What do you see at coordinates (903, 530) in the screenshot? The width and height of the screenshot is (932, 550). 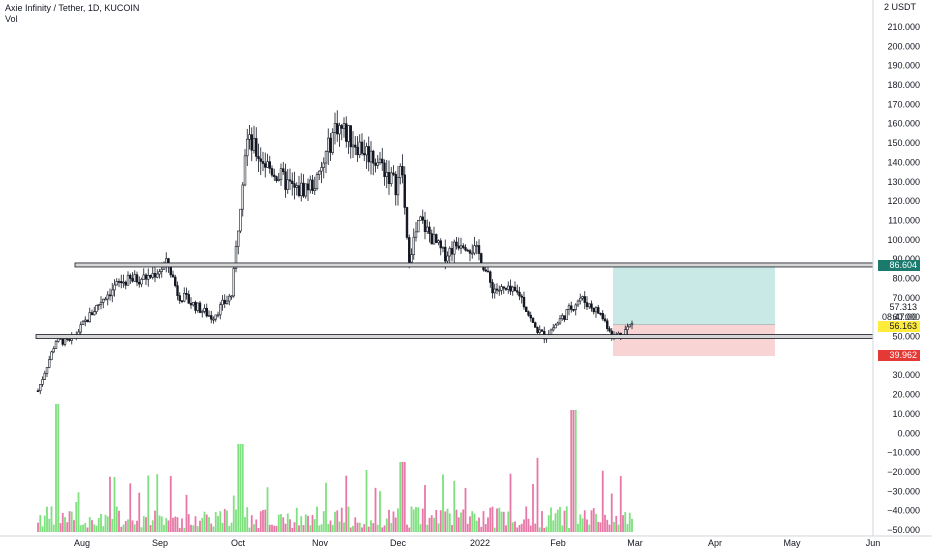 I see `price-tick-label: −50.000` at bounding box center [903, 530].